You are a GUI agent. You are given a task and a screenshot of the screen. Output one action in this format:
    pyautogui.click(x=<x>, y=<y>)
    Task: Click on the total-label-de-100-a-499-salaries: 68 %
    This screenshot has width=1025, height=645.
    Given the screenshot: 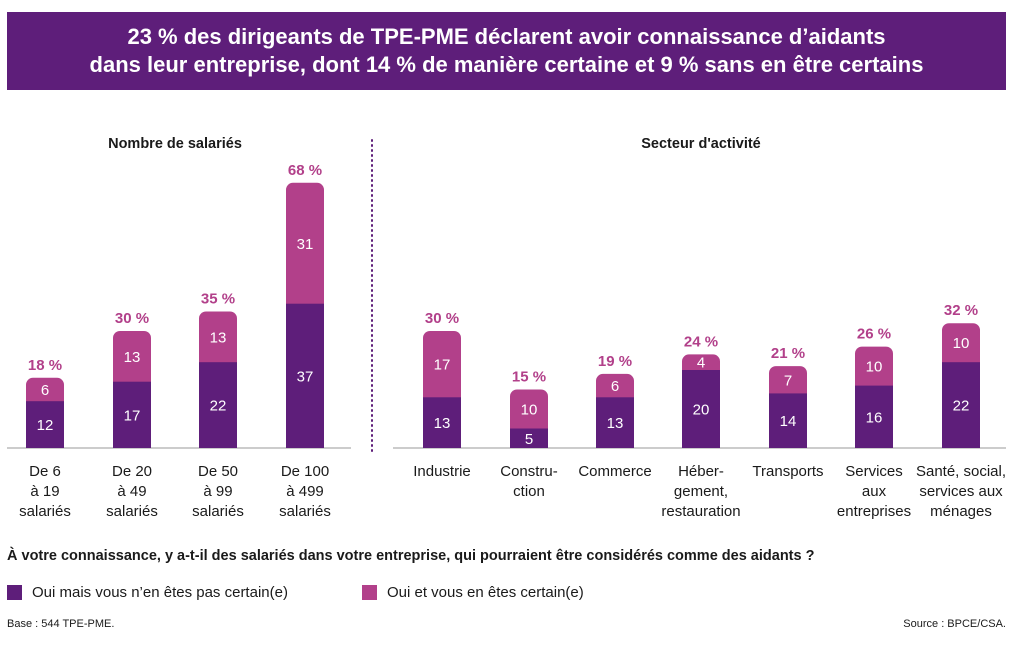 What is the action you would take?
    pyautogui.click(x=305, y=170)
    